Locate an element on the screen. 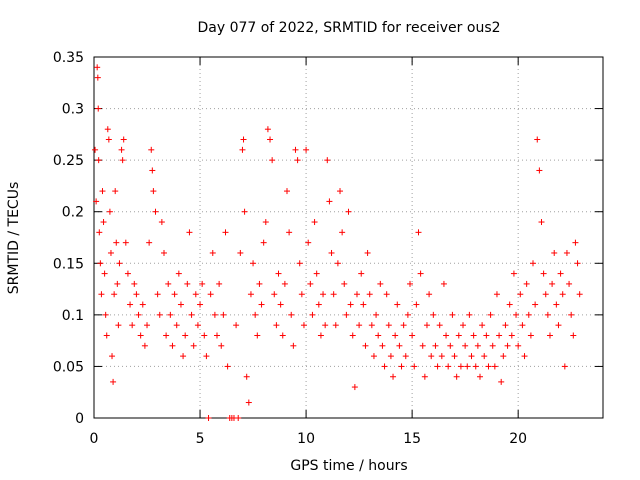  y-tick-label: 0.1 is located at coordinates (73, 316).